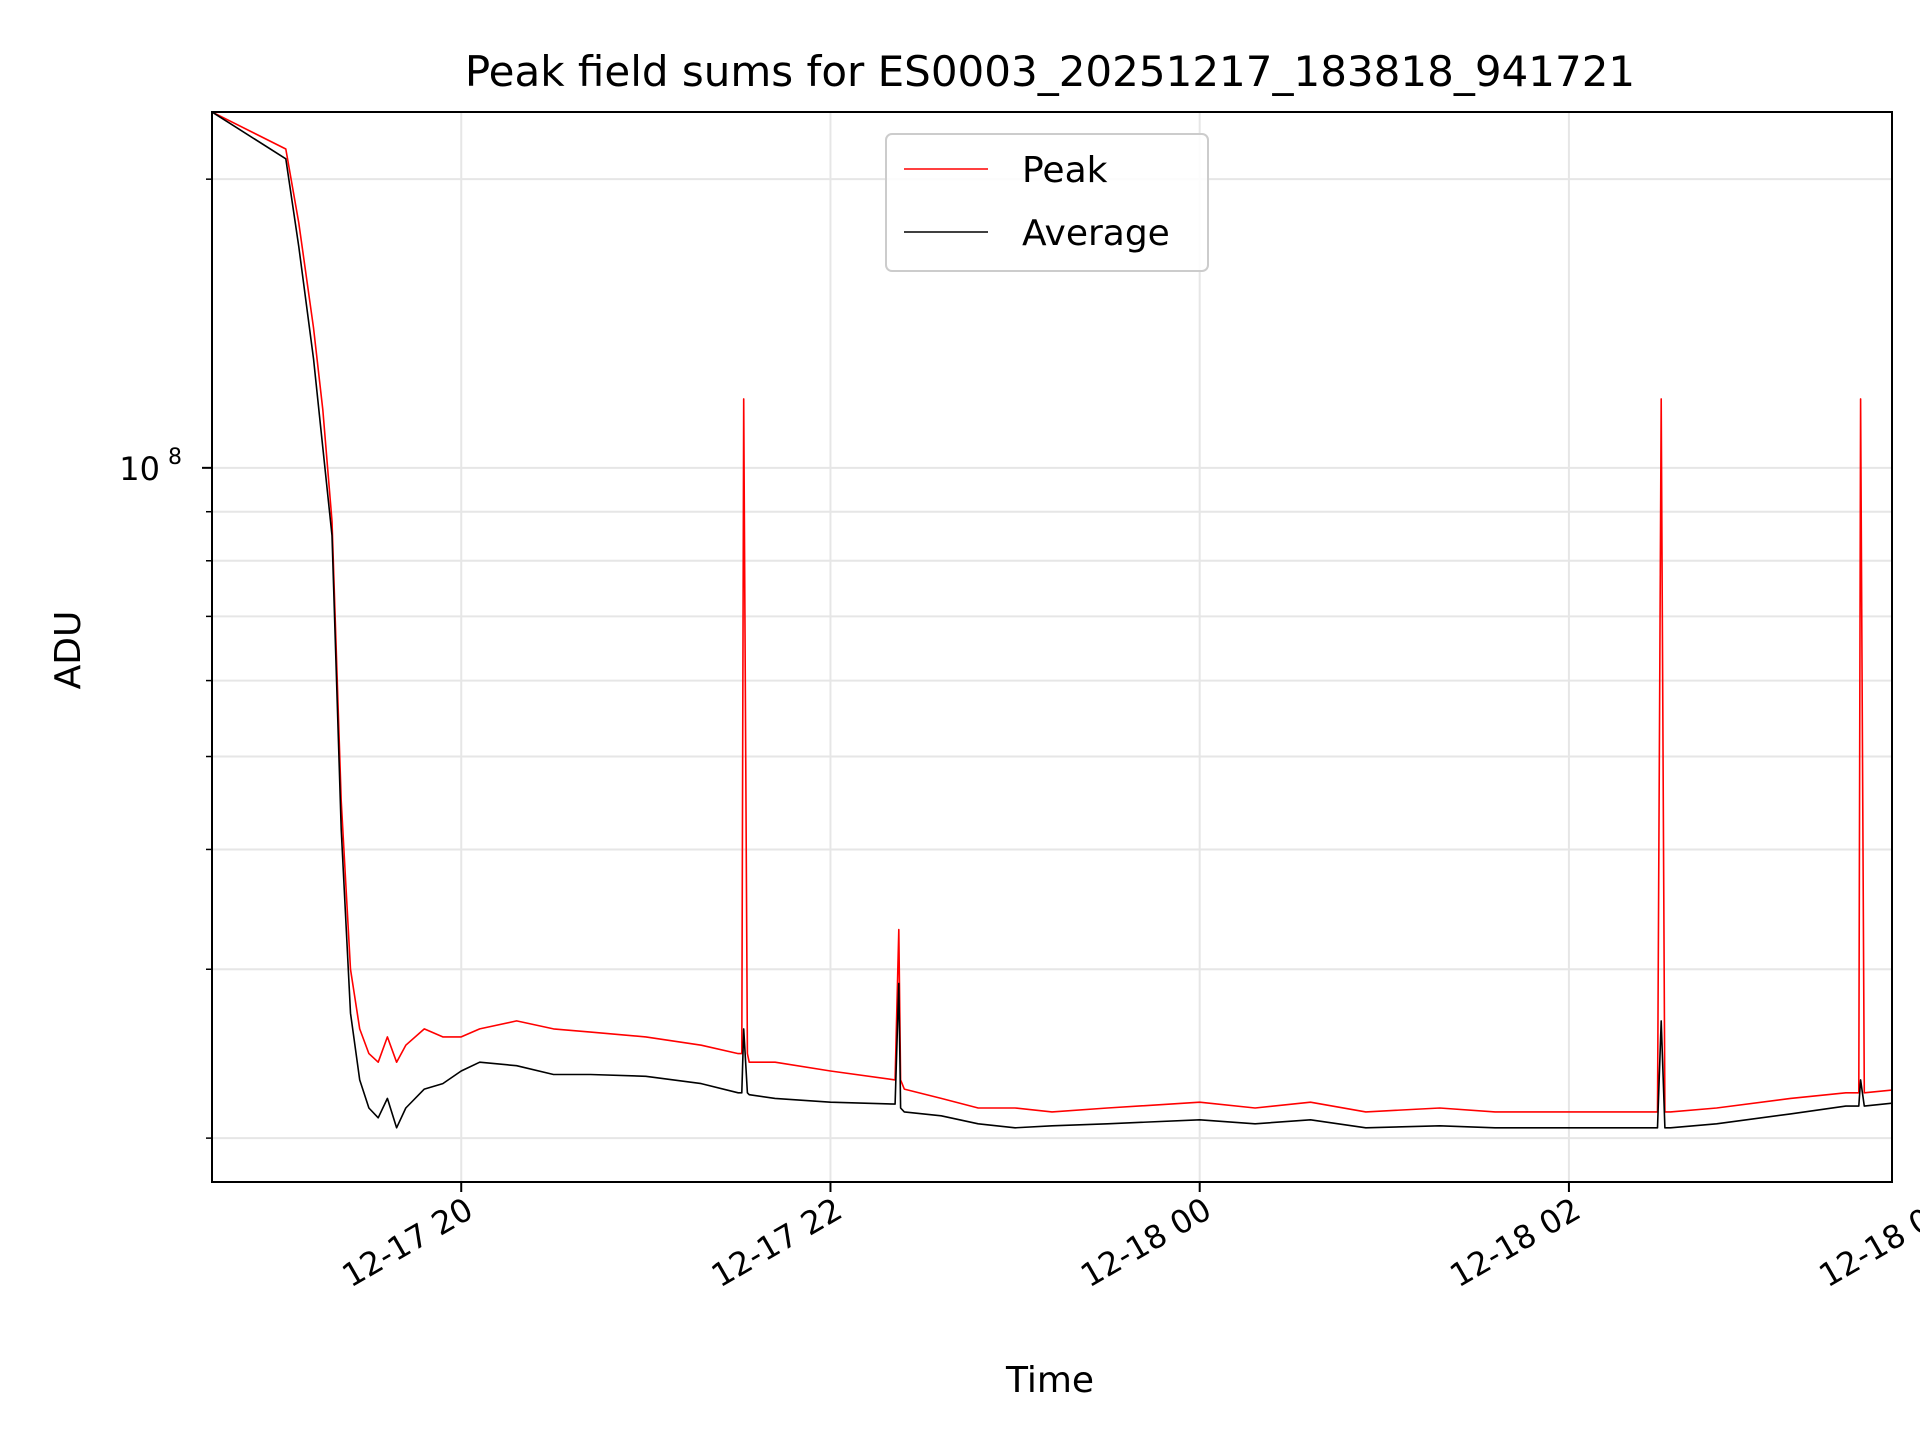  What do you see at coordinates (1047, 202) in the screenshot?
I see `legend: Peak Average` at bounding box center [1047, 202].